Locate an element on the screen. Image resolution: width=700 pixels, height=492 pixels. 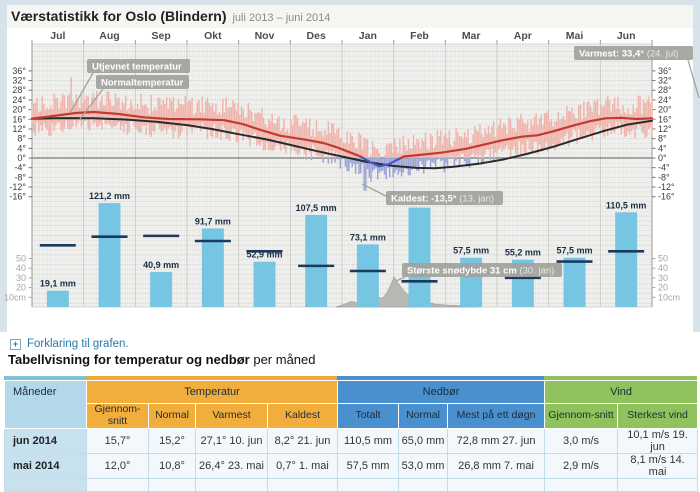
cell: 0,7° 1. mai is located at coordinates (302, 466).